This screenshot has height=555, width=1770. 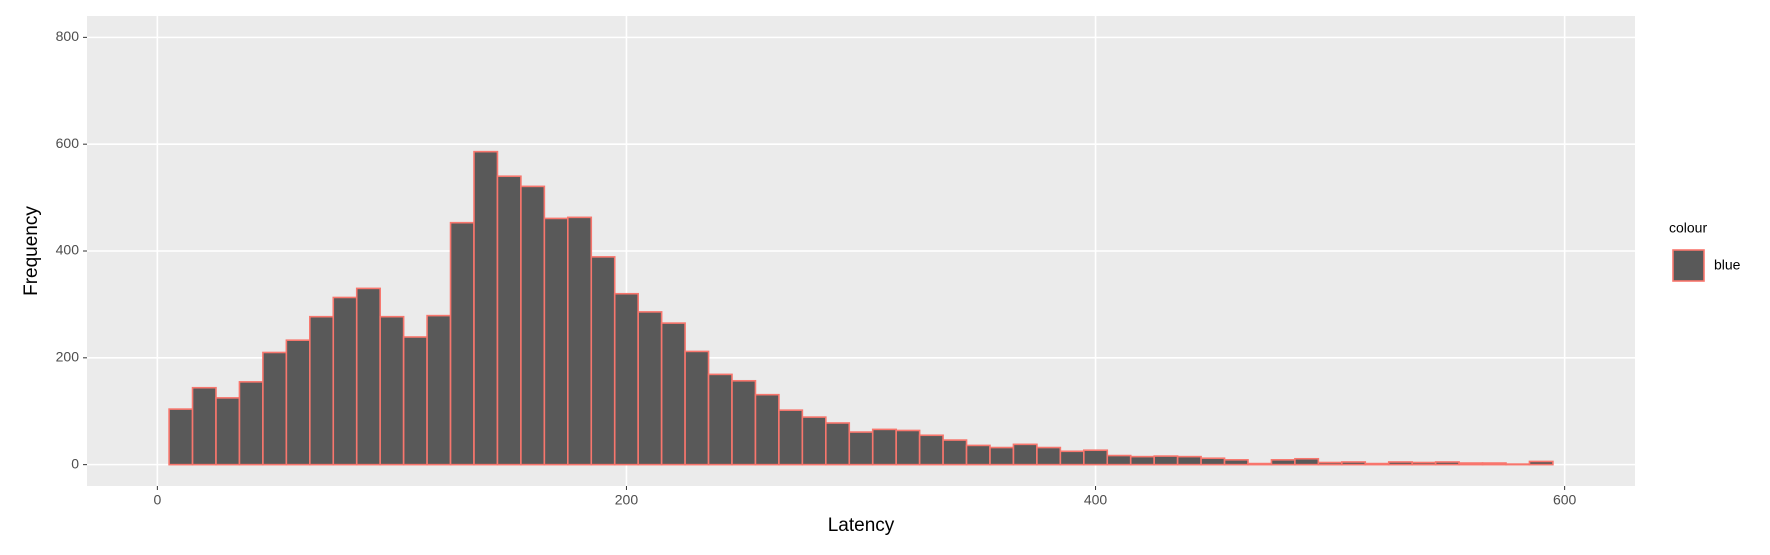 I want to click on x-tick-label: 0, so click(x=157, y=500).